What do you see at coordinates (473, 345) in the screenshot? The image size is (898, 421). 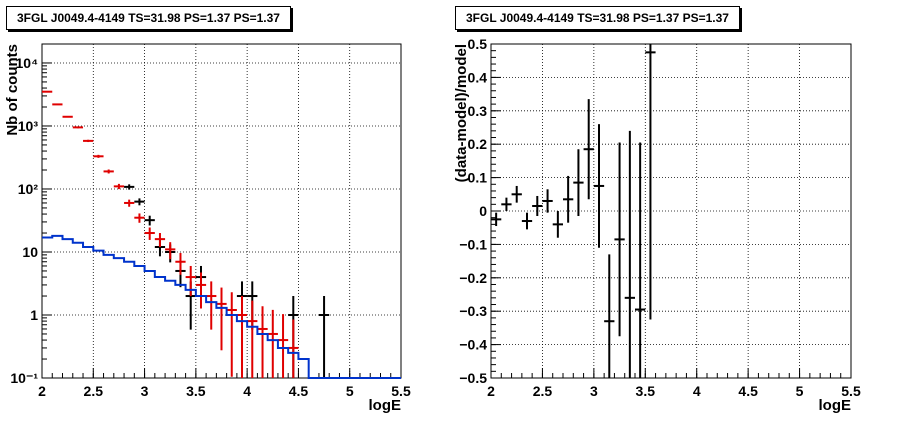 I see `right-ytick-label: −0.4` at bounding box center [473, 345].